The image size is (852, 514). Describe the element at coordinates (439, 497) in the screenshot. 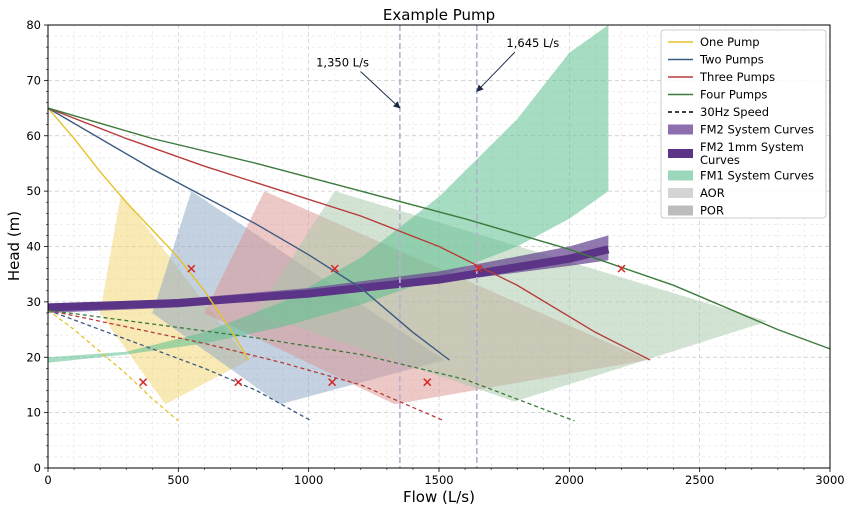

I see `x-axis-label: Flow (L/s)` at that location.